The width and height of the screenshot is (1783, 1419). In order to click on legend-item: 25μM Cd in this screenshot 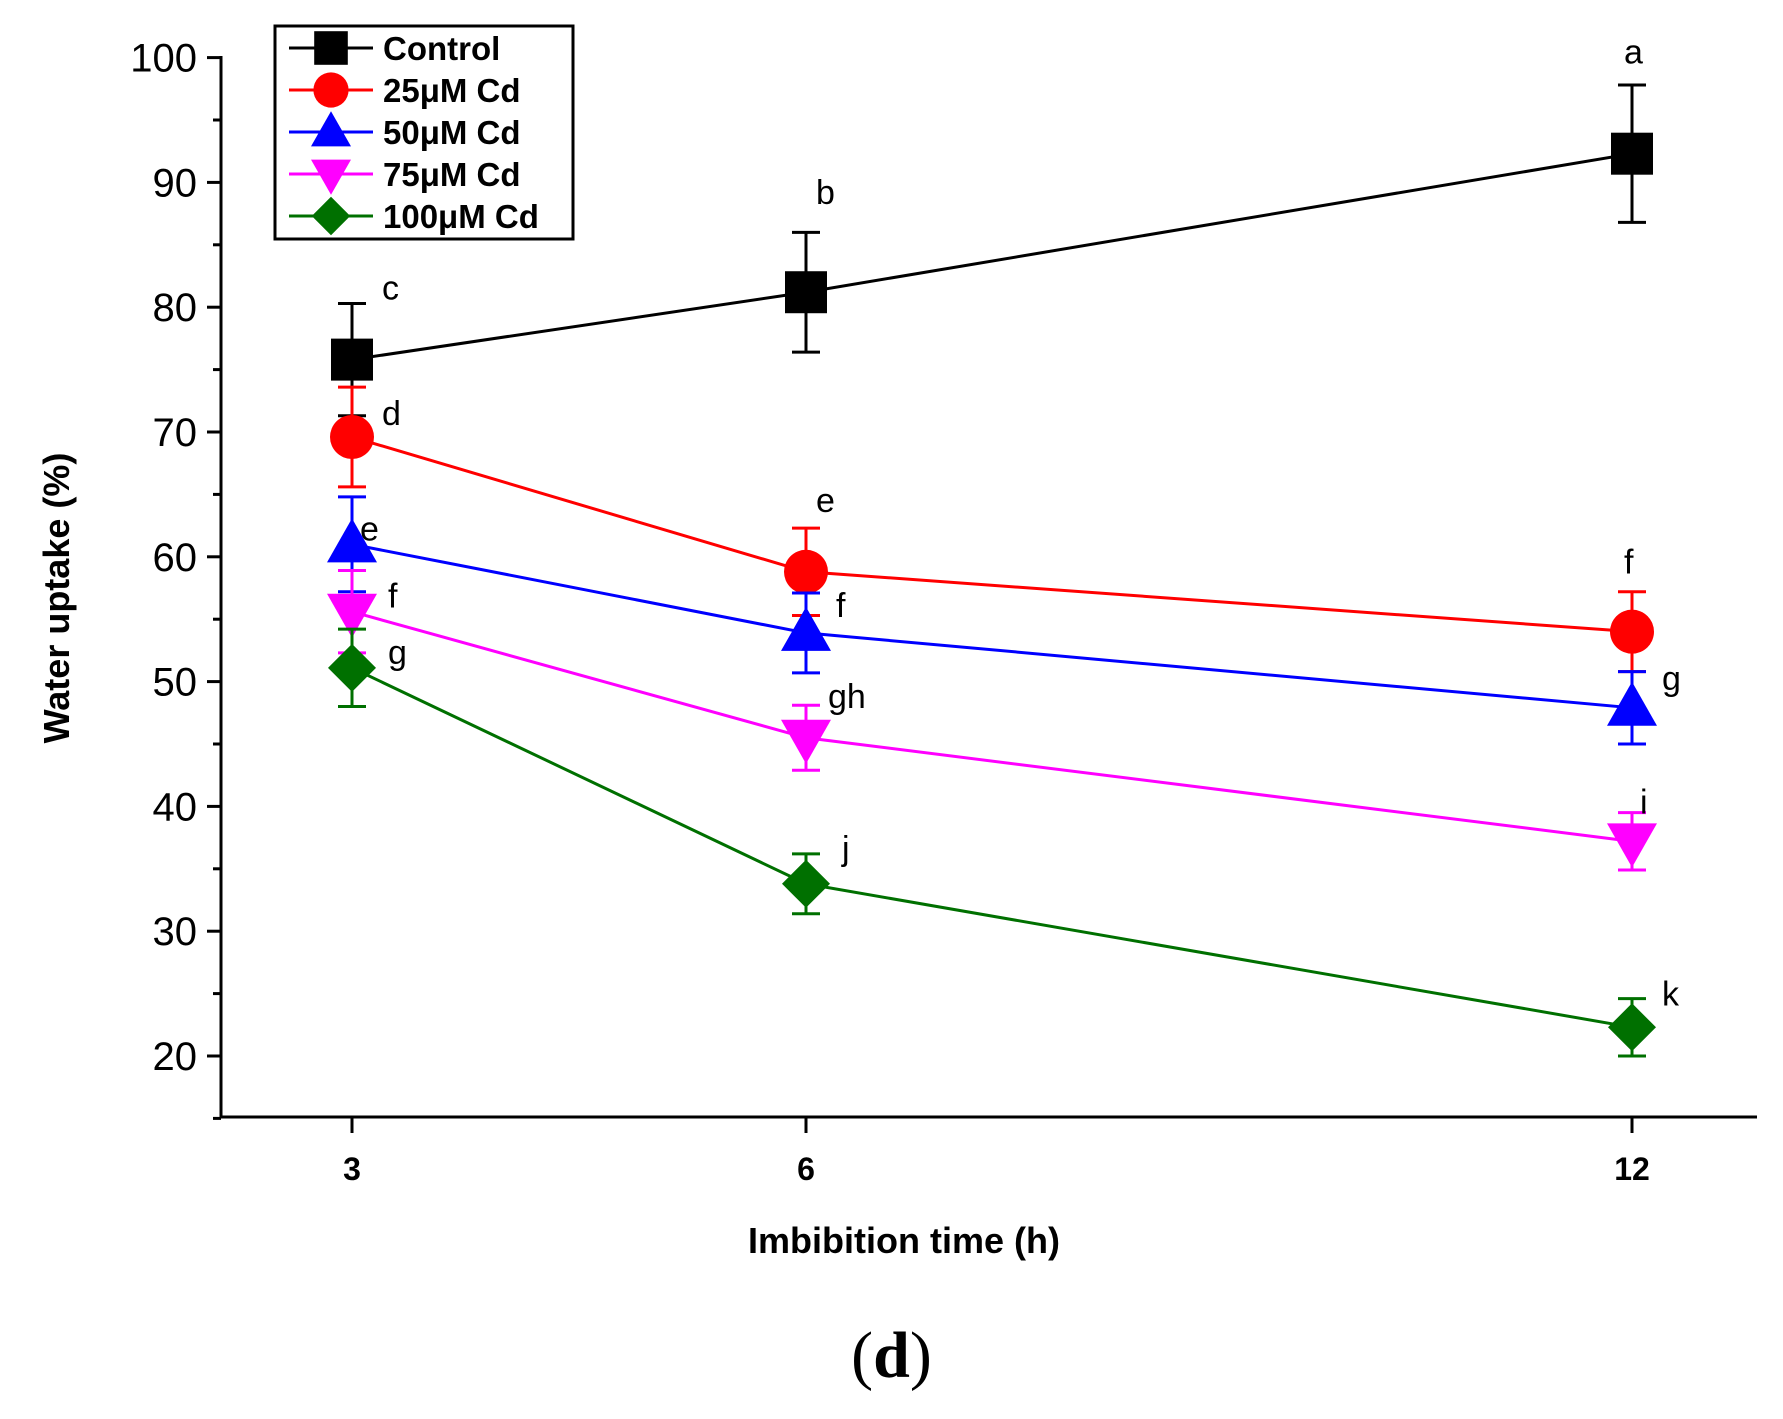, I will do `click(405, 90)`.